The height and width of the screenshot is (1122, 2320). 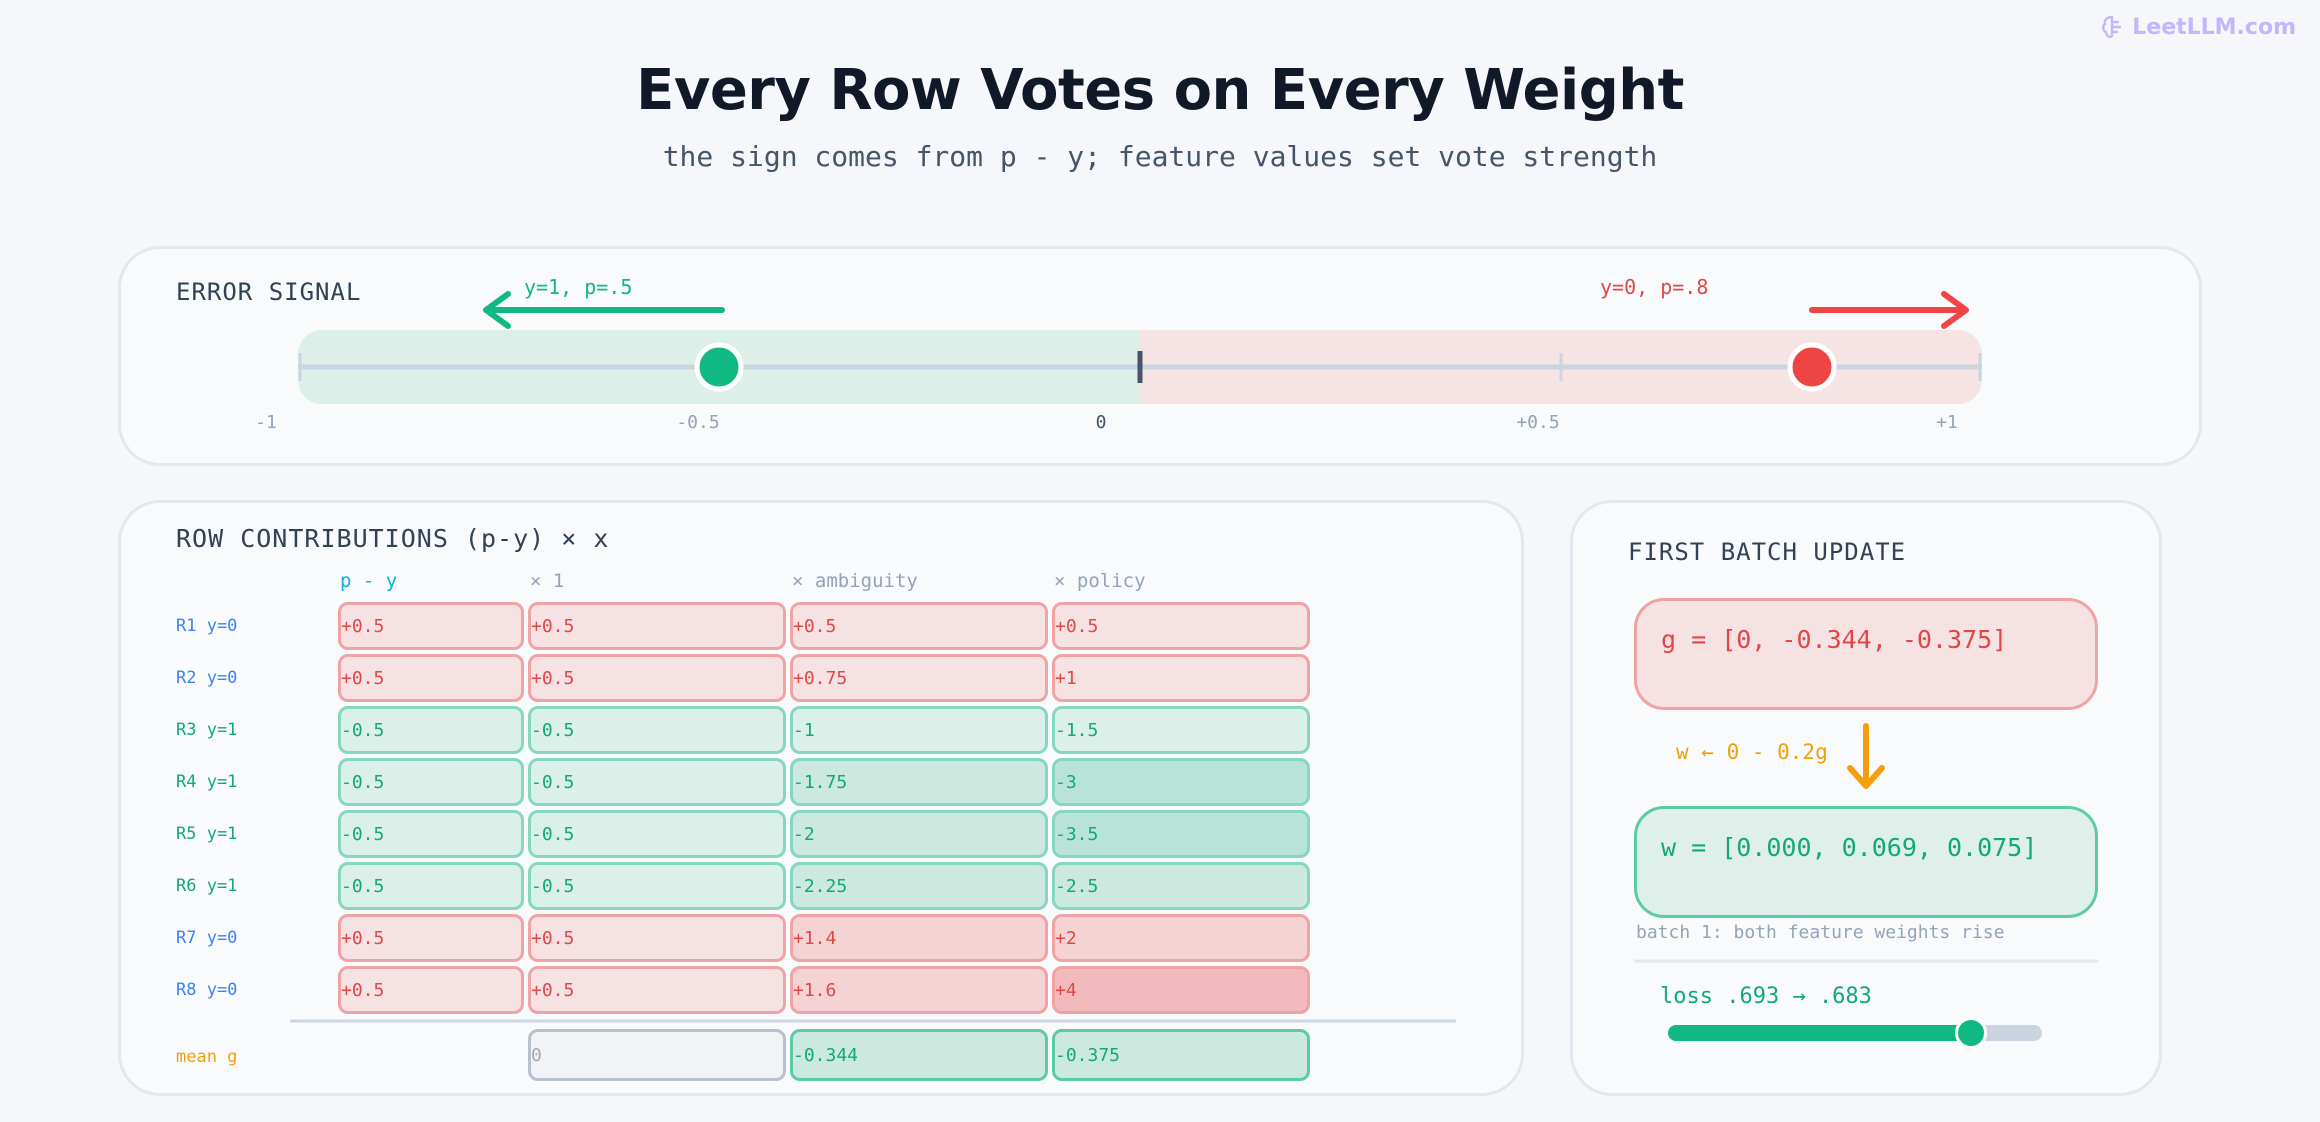 I want to click on tick-label: +0.5, so click(x=1538, y=422).